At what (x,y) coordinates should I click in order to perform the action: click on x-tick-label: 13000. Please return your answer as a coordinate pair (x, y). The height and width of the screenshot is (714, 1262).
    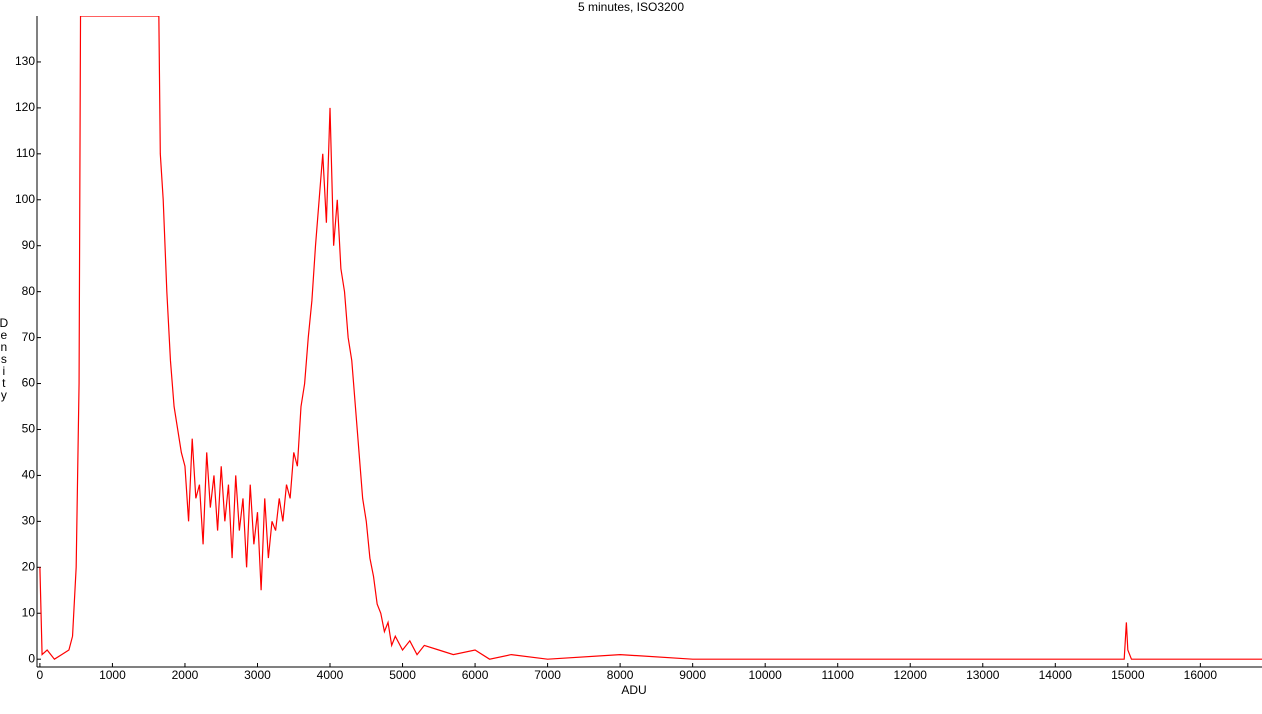
    Looking at the image, I should click on (983, 675).